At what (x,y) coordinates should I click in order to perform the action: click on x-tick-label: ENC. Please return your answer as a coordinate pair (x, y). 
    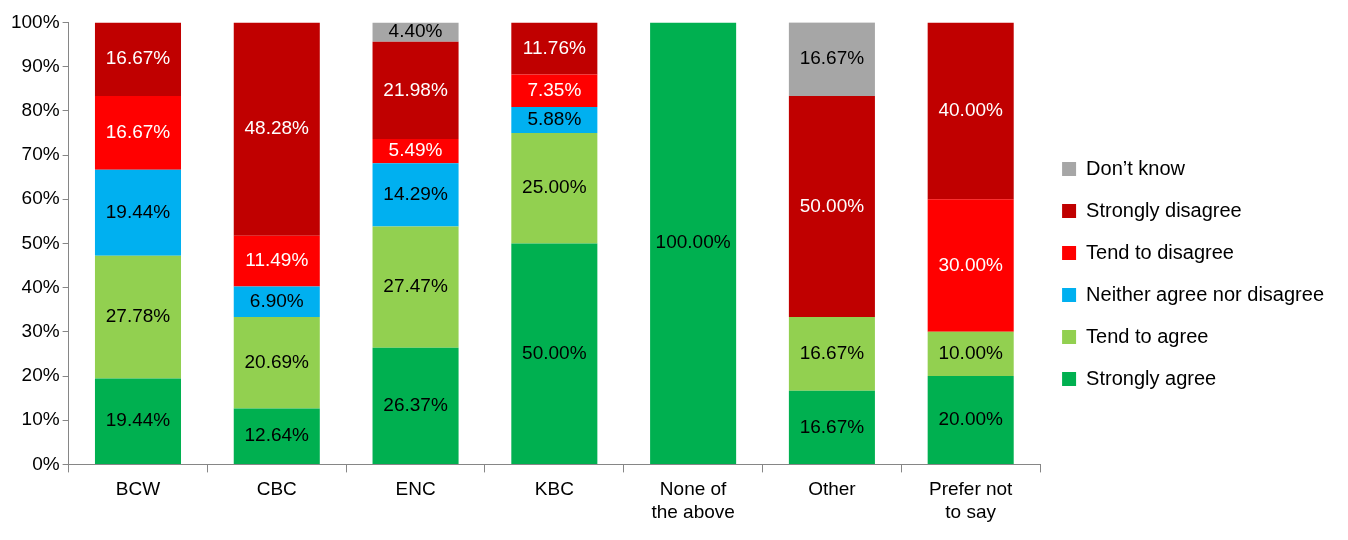
    Looking at the image, I should click on (415, 489).